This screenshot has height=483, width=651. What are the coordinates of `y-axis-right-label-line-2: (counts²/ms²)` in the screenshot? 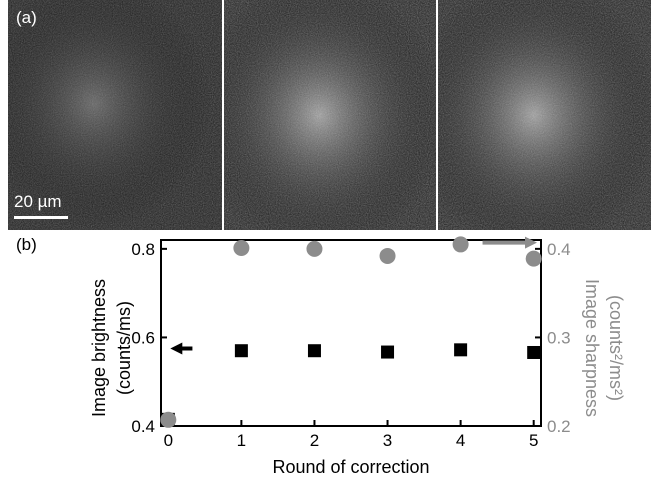 It's located at (616, 348).